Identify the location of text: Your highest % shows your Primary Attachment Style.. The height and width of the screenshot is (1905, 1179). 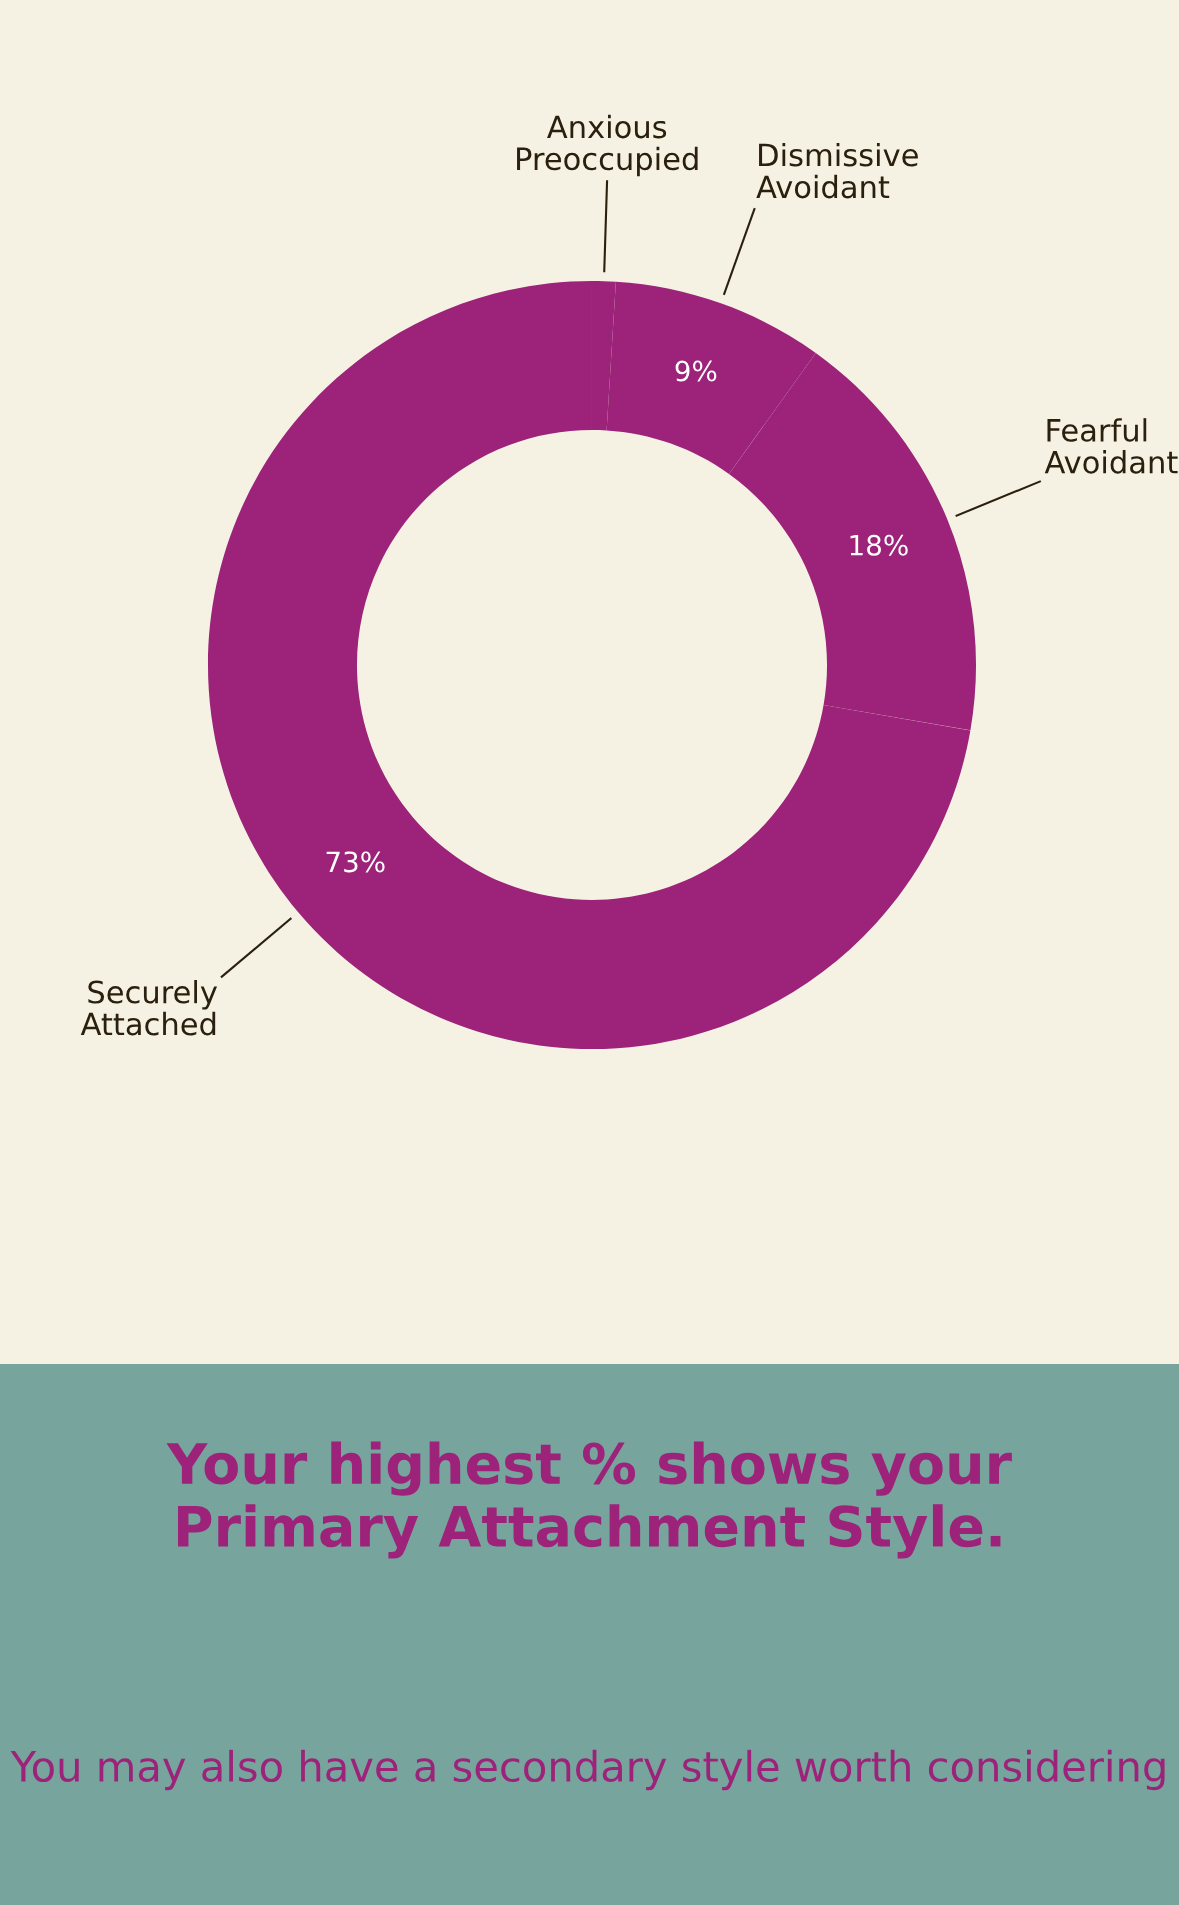
(589, 1500).